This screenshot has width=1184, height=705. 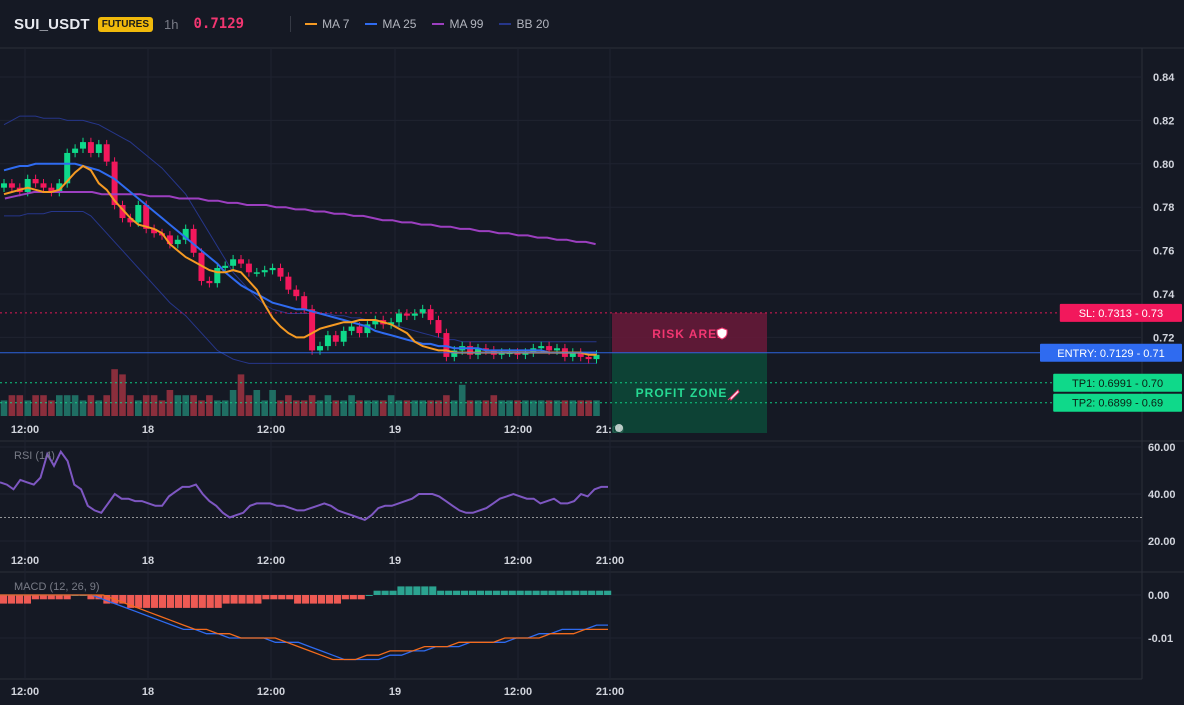 What do you see at coordinates (57, 587) in the screenshot?
I see `macd-title: MACD (12, 26, 9)` at bounding box center [57, 587].